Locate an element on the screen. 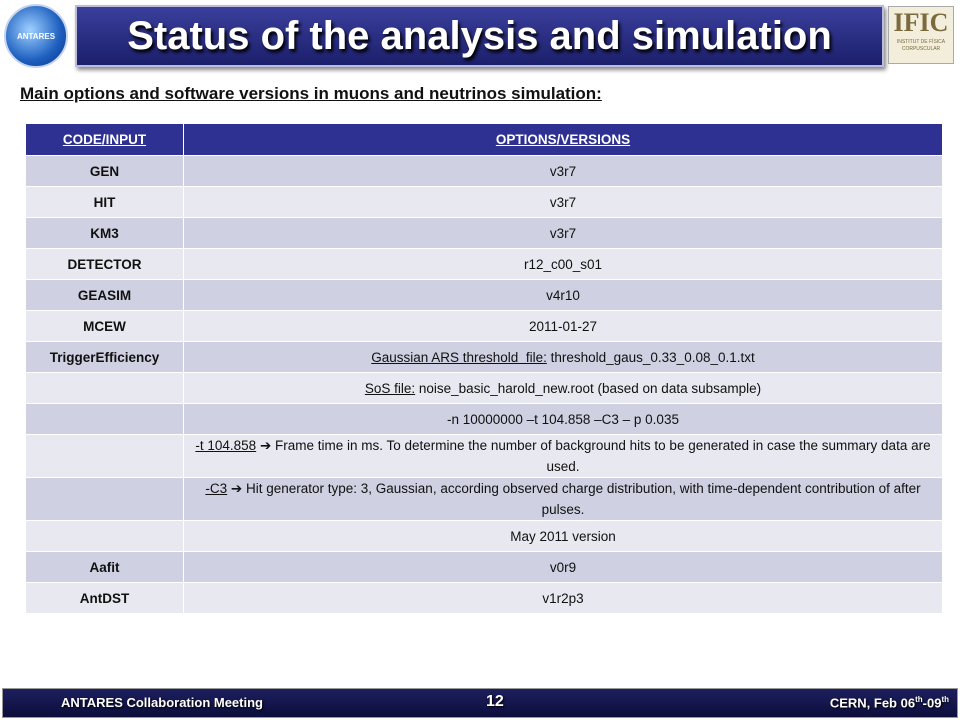 This screenshot has width=960, height=720. table-row: DETECTOR r12_c00_s01 is located at coordinates (484, 264).